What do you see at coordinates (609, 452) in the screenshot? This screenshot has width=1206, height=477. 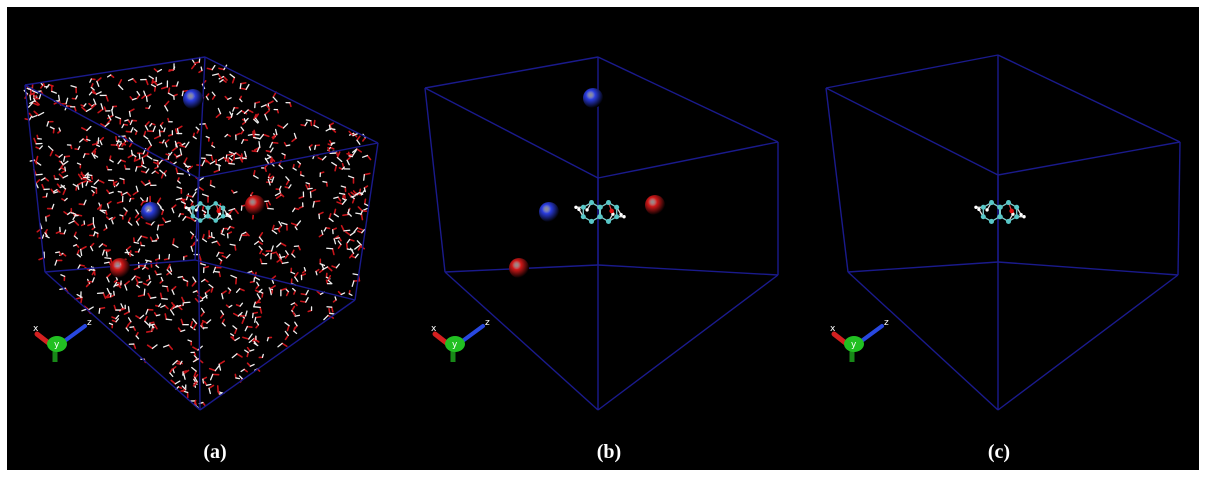 I see `panel-label-b: (b)` at bounding box center [609, 452].